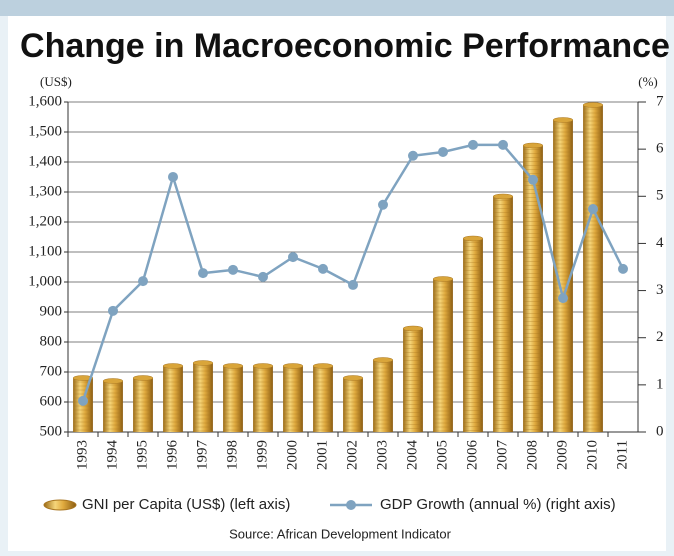  What do you see at coordinates (45, 281) in the screenshot?
I see `y-tick-label: 1,000` at bounding box center [45, 281].